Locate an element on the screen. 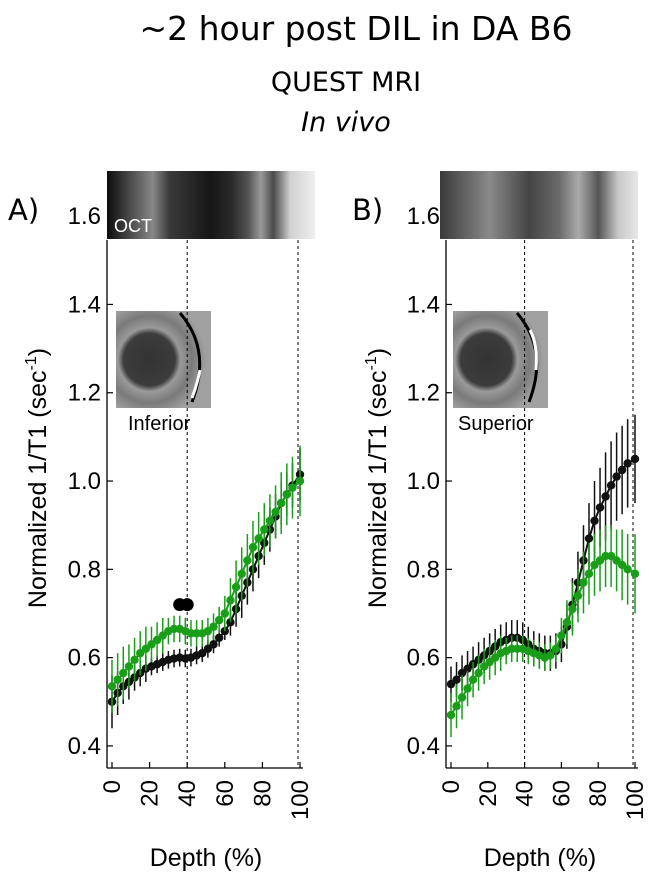  panel-a-x-label: Depth (%) is located at coordinates (206, 858).